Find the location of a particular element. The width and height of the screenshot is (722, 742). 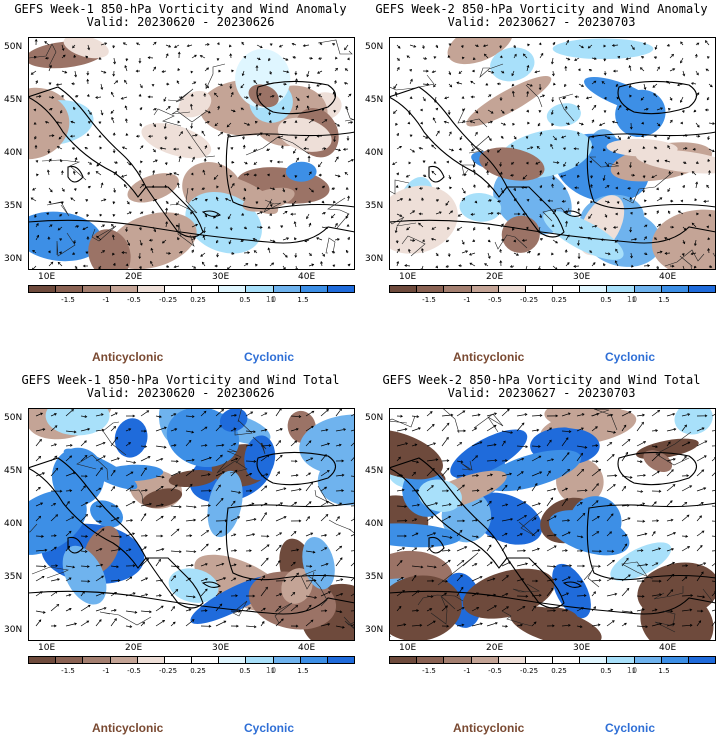

latitude-label: 35N is located at coordinates (13, 206).